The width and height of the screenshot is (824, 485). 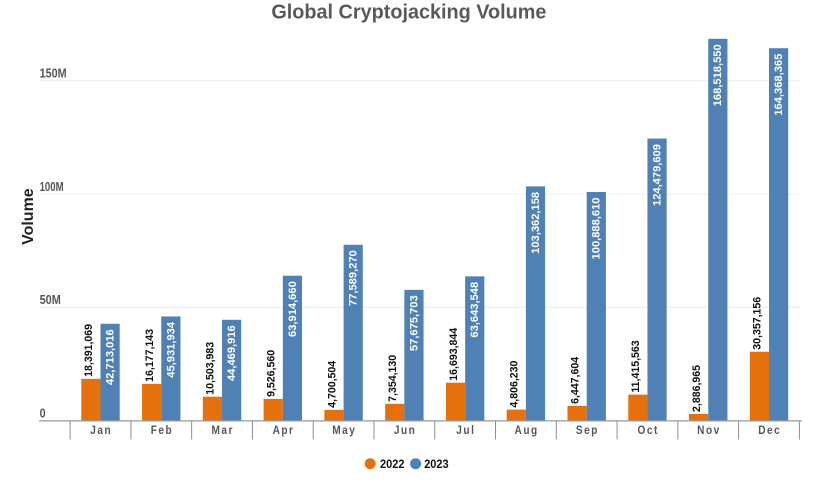 I want to click on svg-text: 16,693,844, so click(x=453, y=354).